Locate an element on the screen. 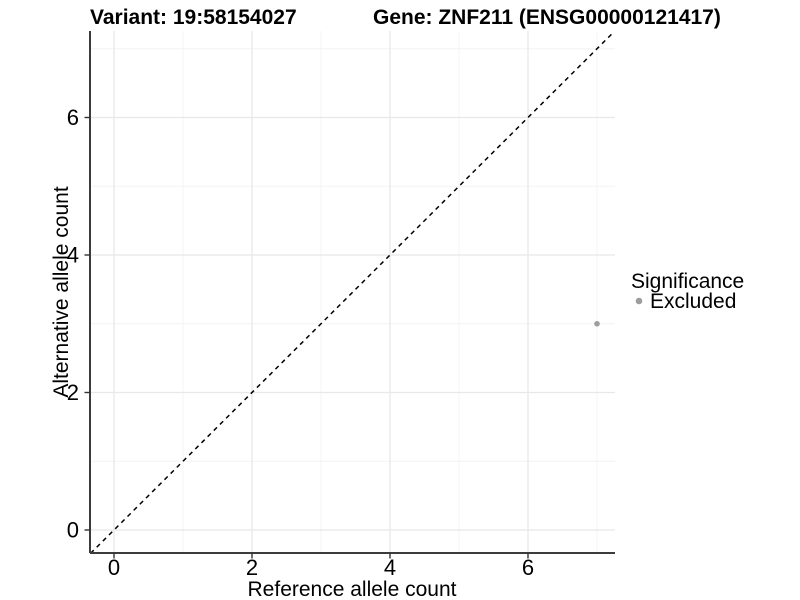 This screenshot has height=600, width=800. x-tick-label: 4 is located at coordinates (390, 567).